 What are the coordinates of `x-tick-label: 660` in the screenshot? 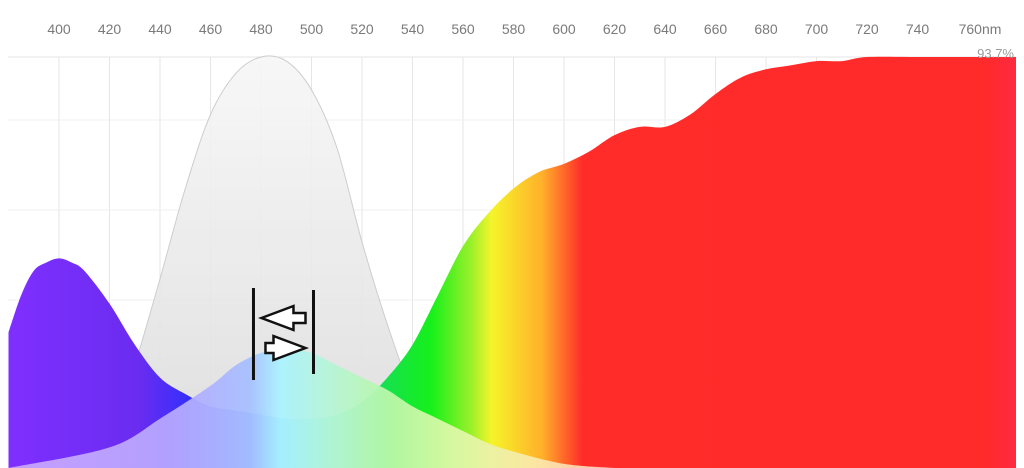 It's located at (716, 29).